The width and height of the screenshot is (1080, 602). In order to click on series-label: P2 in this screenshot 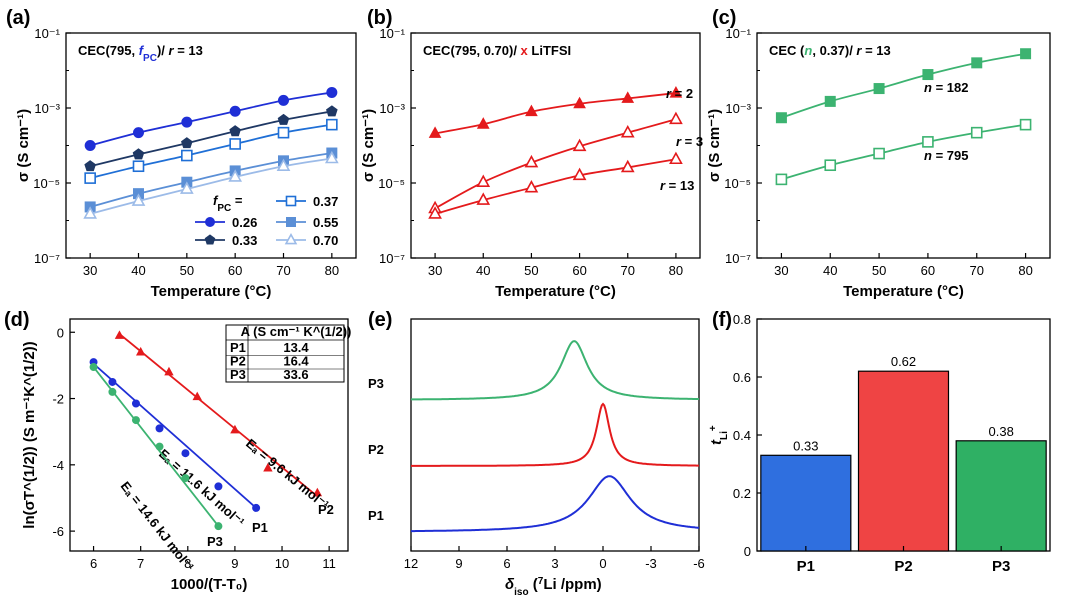, I will do `click(326, 509)`.